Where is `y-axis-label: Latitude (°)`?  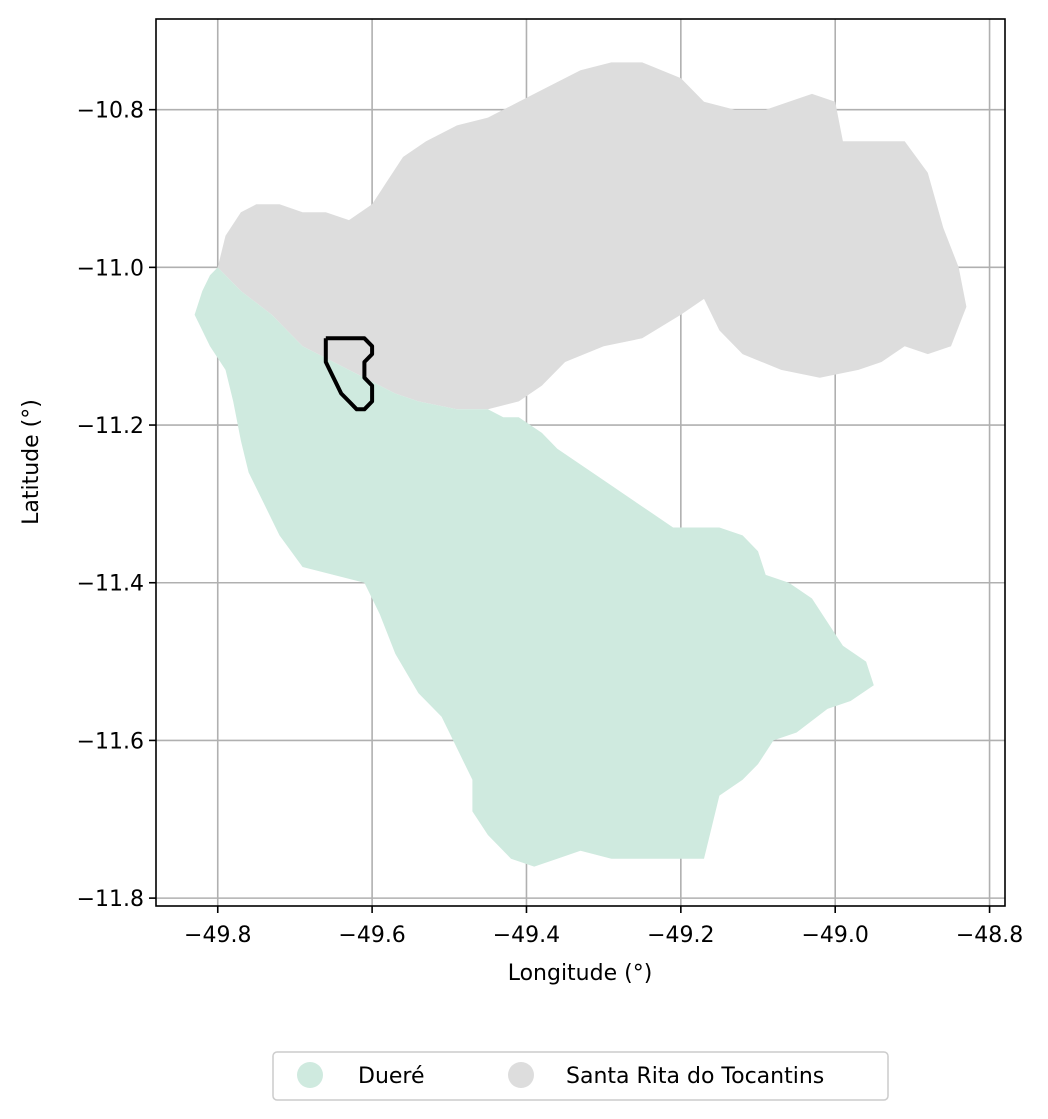
y-axis-label: Latitude (°) is located at coordinates (31, 462).